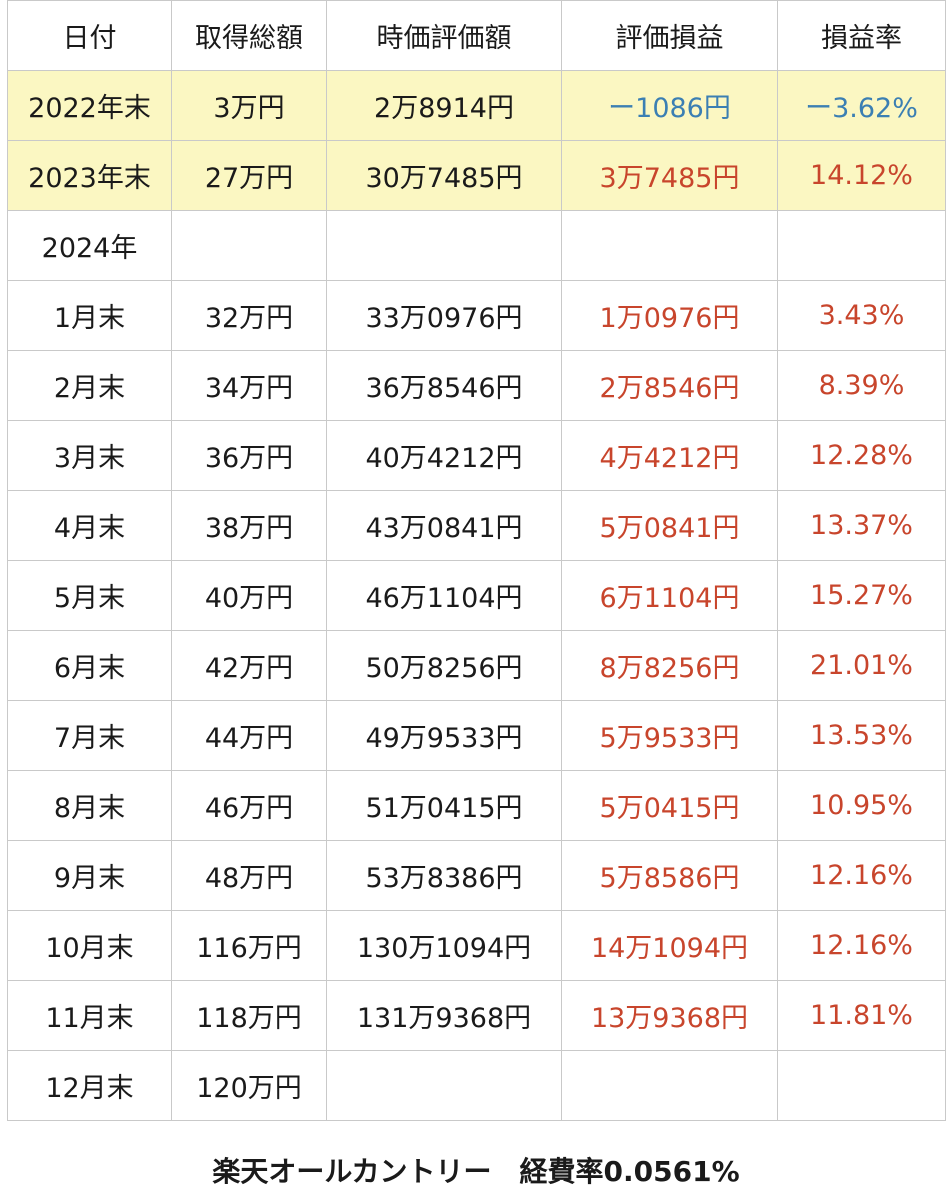 The height and width of the screenshot is (1200, 952). What do you see at coordinates (444, 175) in the screenshot?
I see `cell-market-value: 30万7485円` at bounding box center [444, 175].